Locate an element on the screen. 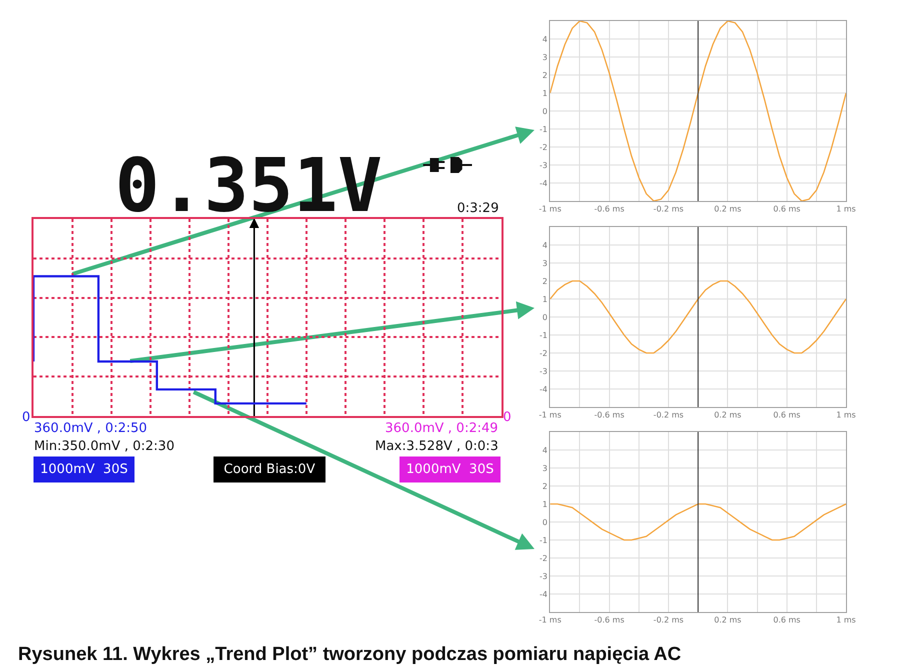 The height and width of the screenshot is (671, 900). text: Min:350.0mV , 0:2:30 is located at coordinates (104, 446).